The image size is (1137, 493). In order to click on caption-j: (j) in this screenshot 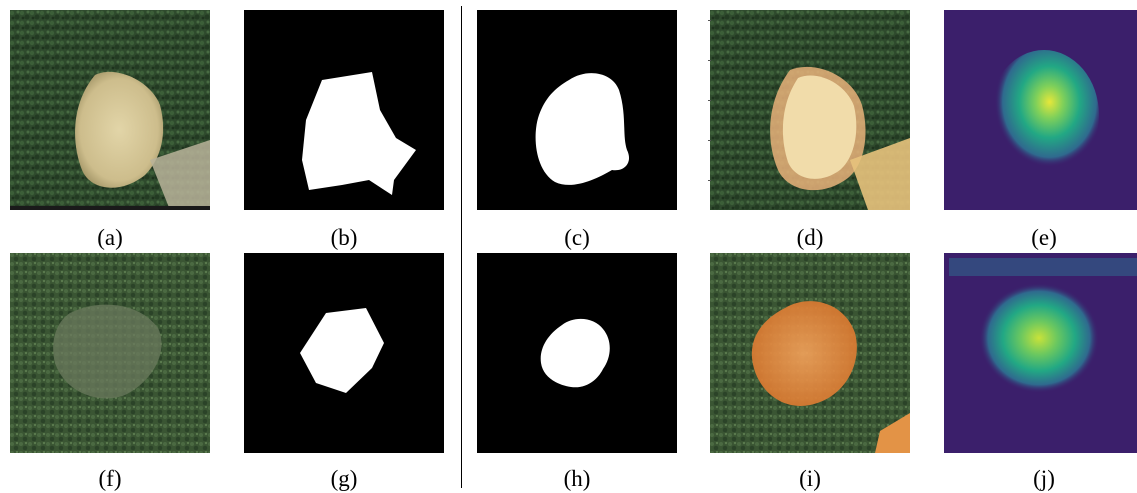, I will do `click(1044, 478)`.